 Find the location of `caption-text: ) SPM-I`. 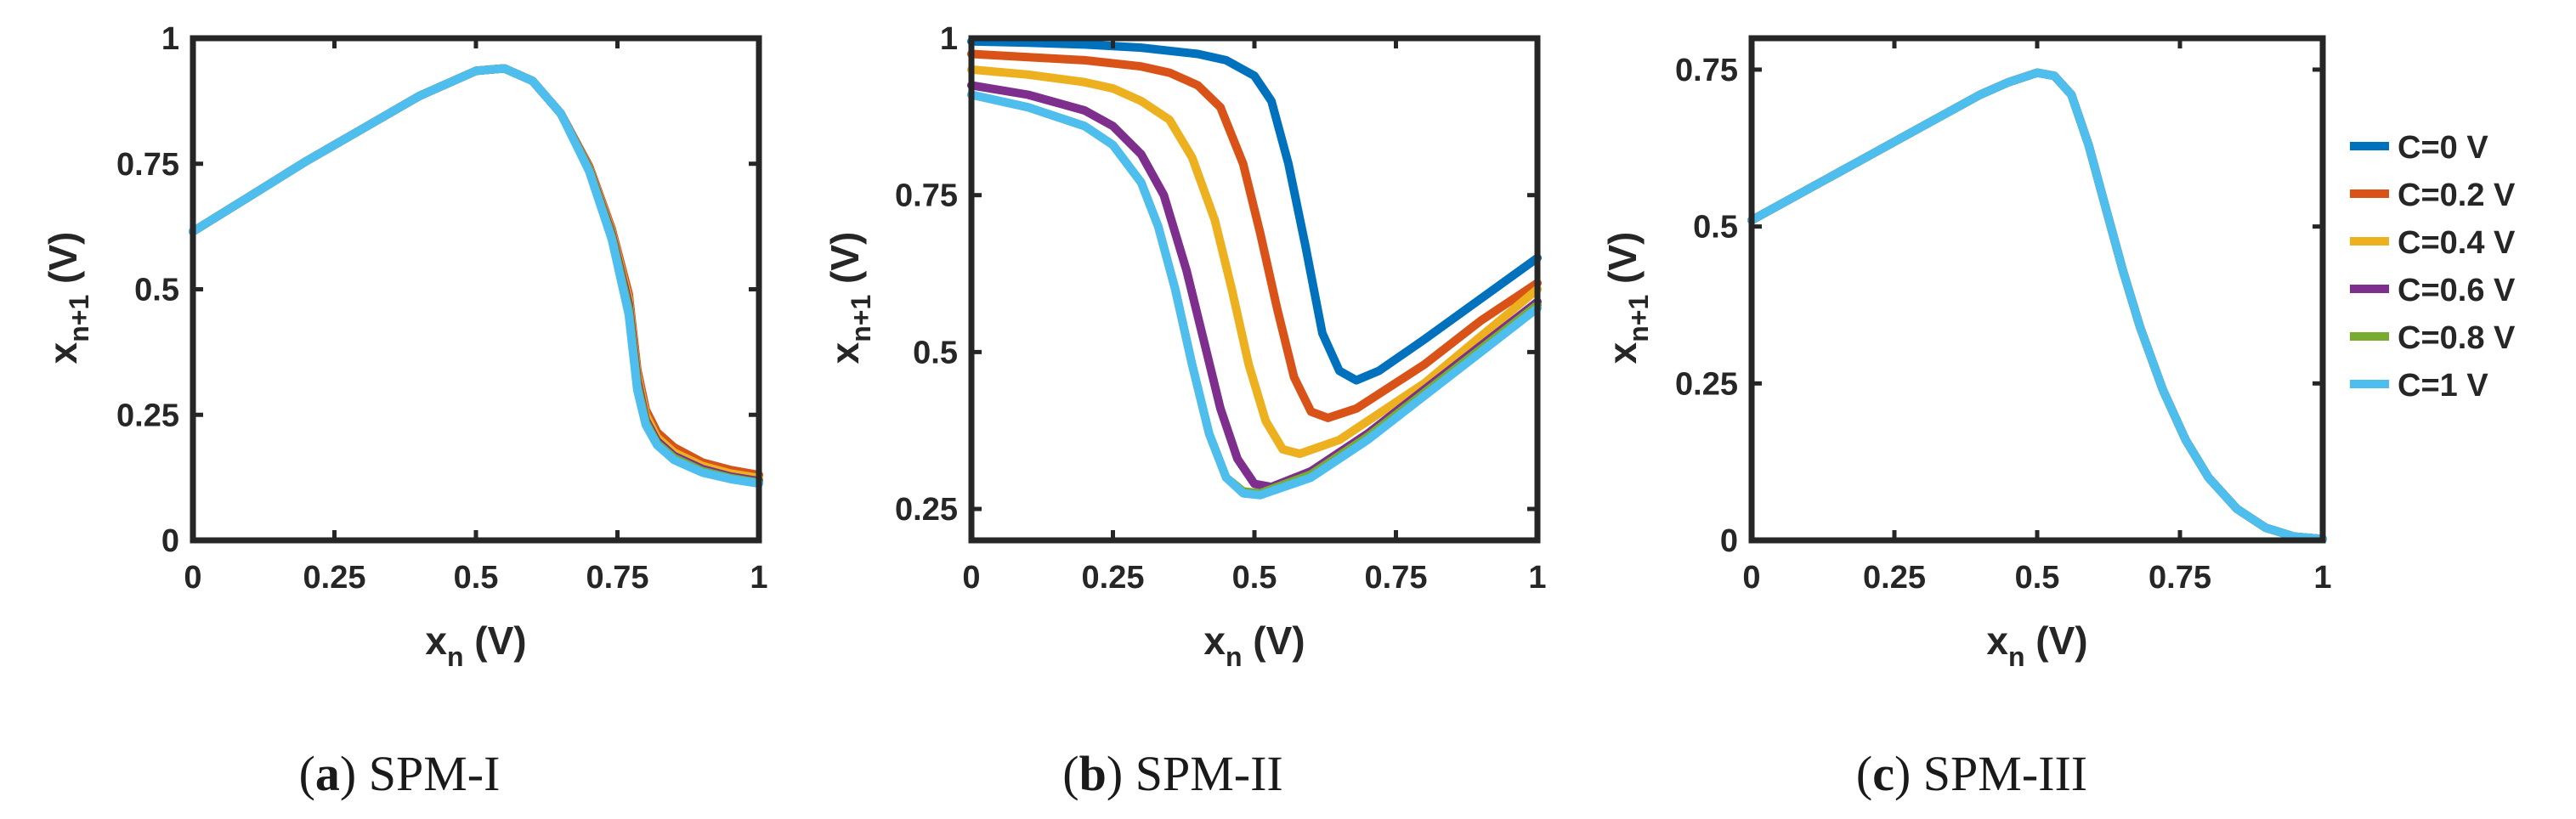

caption-text: ) SPM-I is located at coordinates (420, 773).